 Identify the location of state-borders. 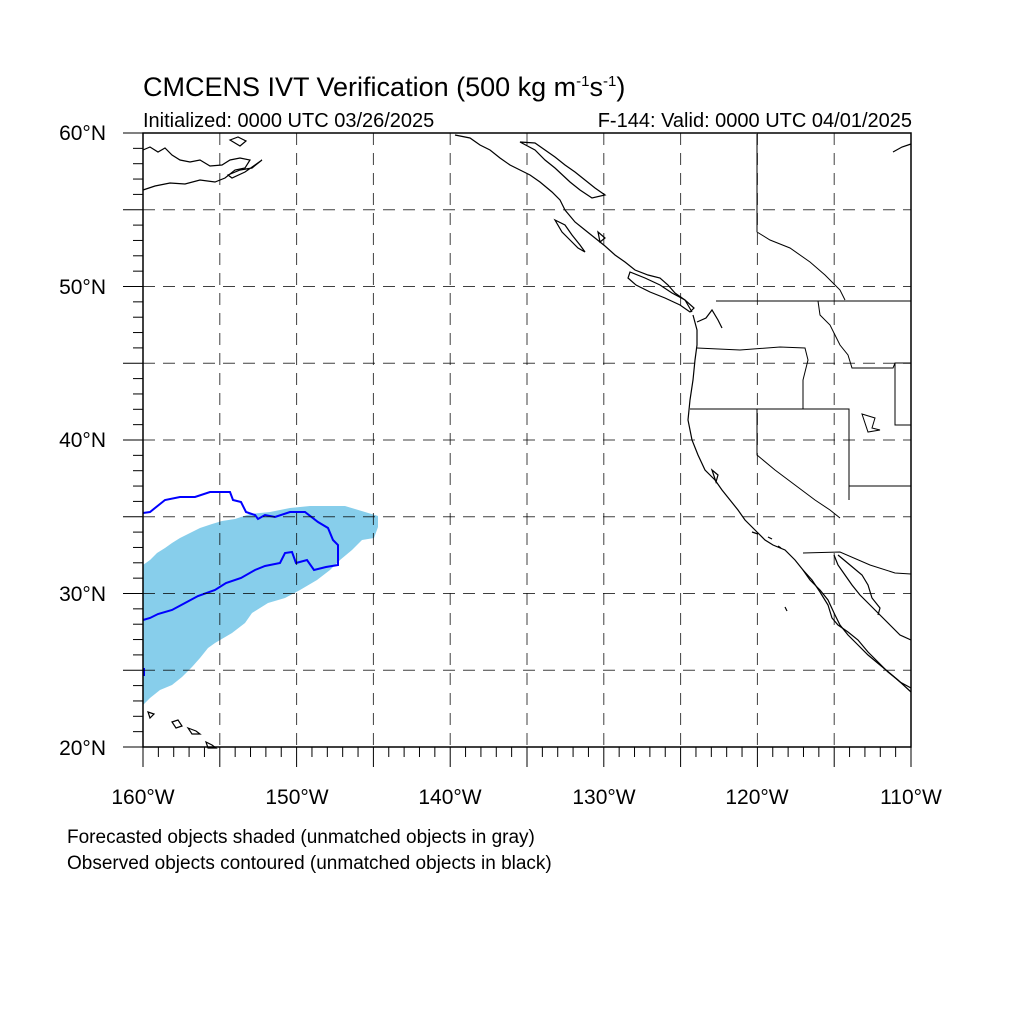
(801, 354).